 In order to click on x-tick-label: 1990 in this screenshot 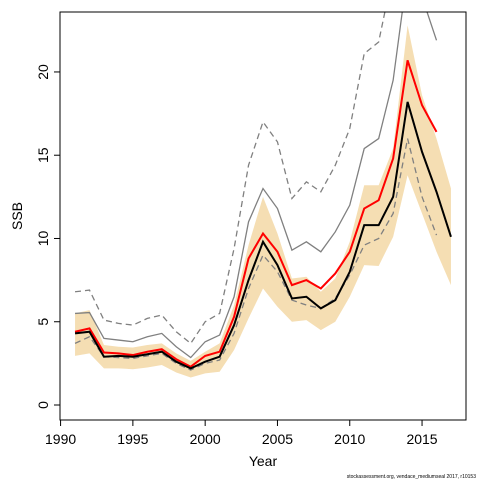, I will do `click(60, 439)`.